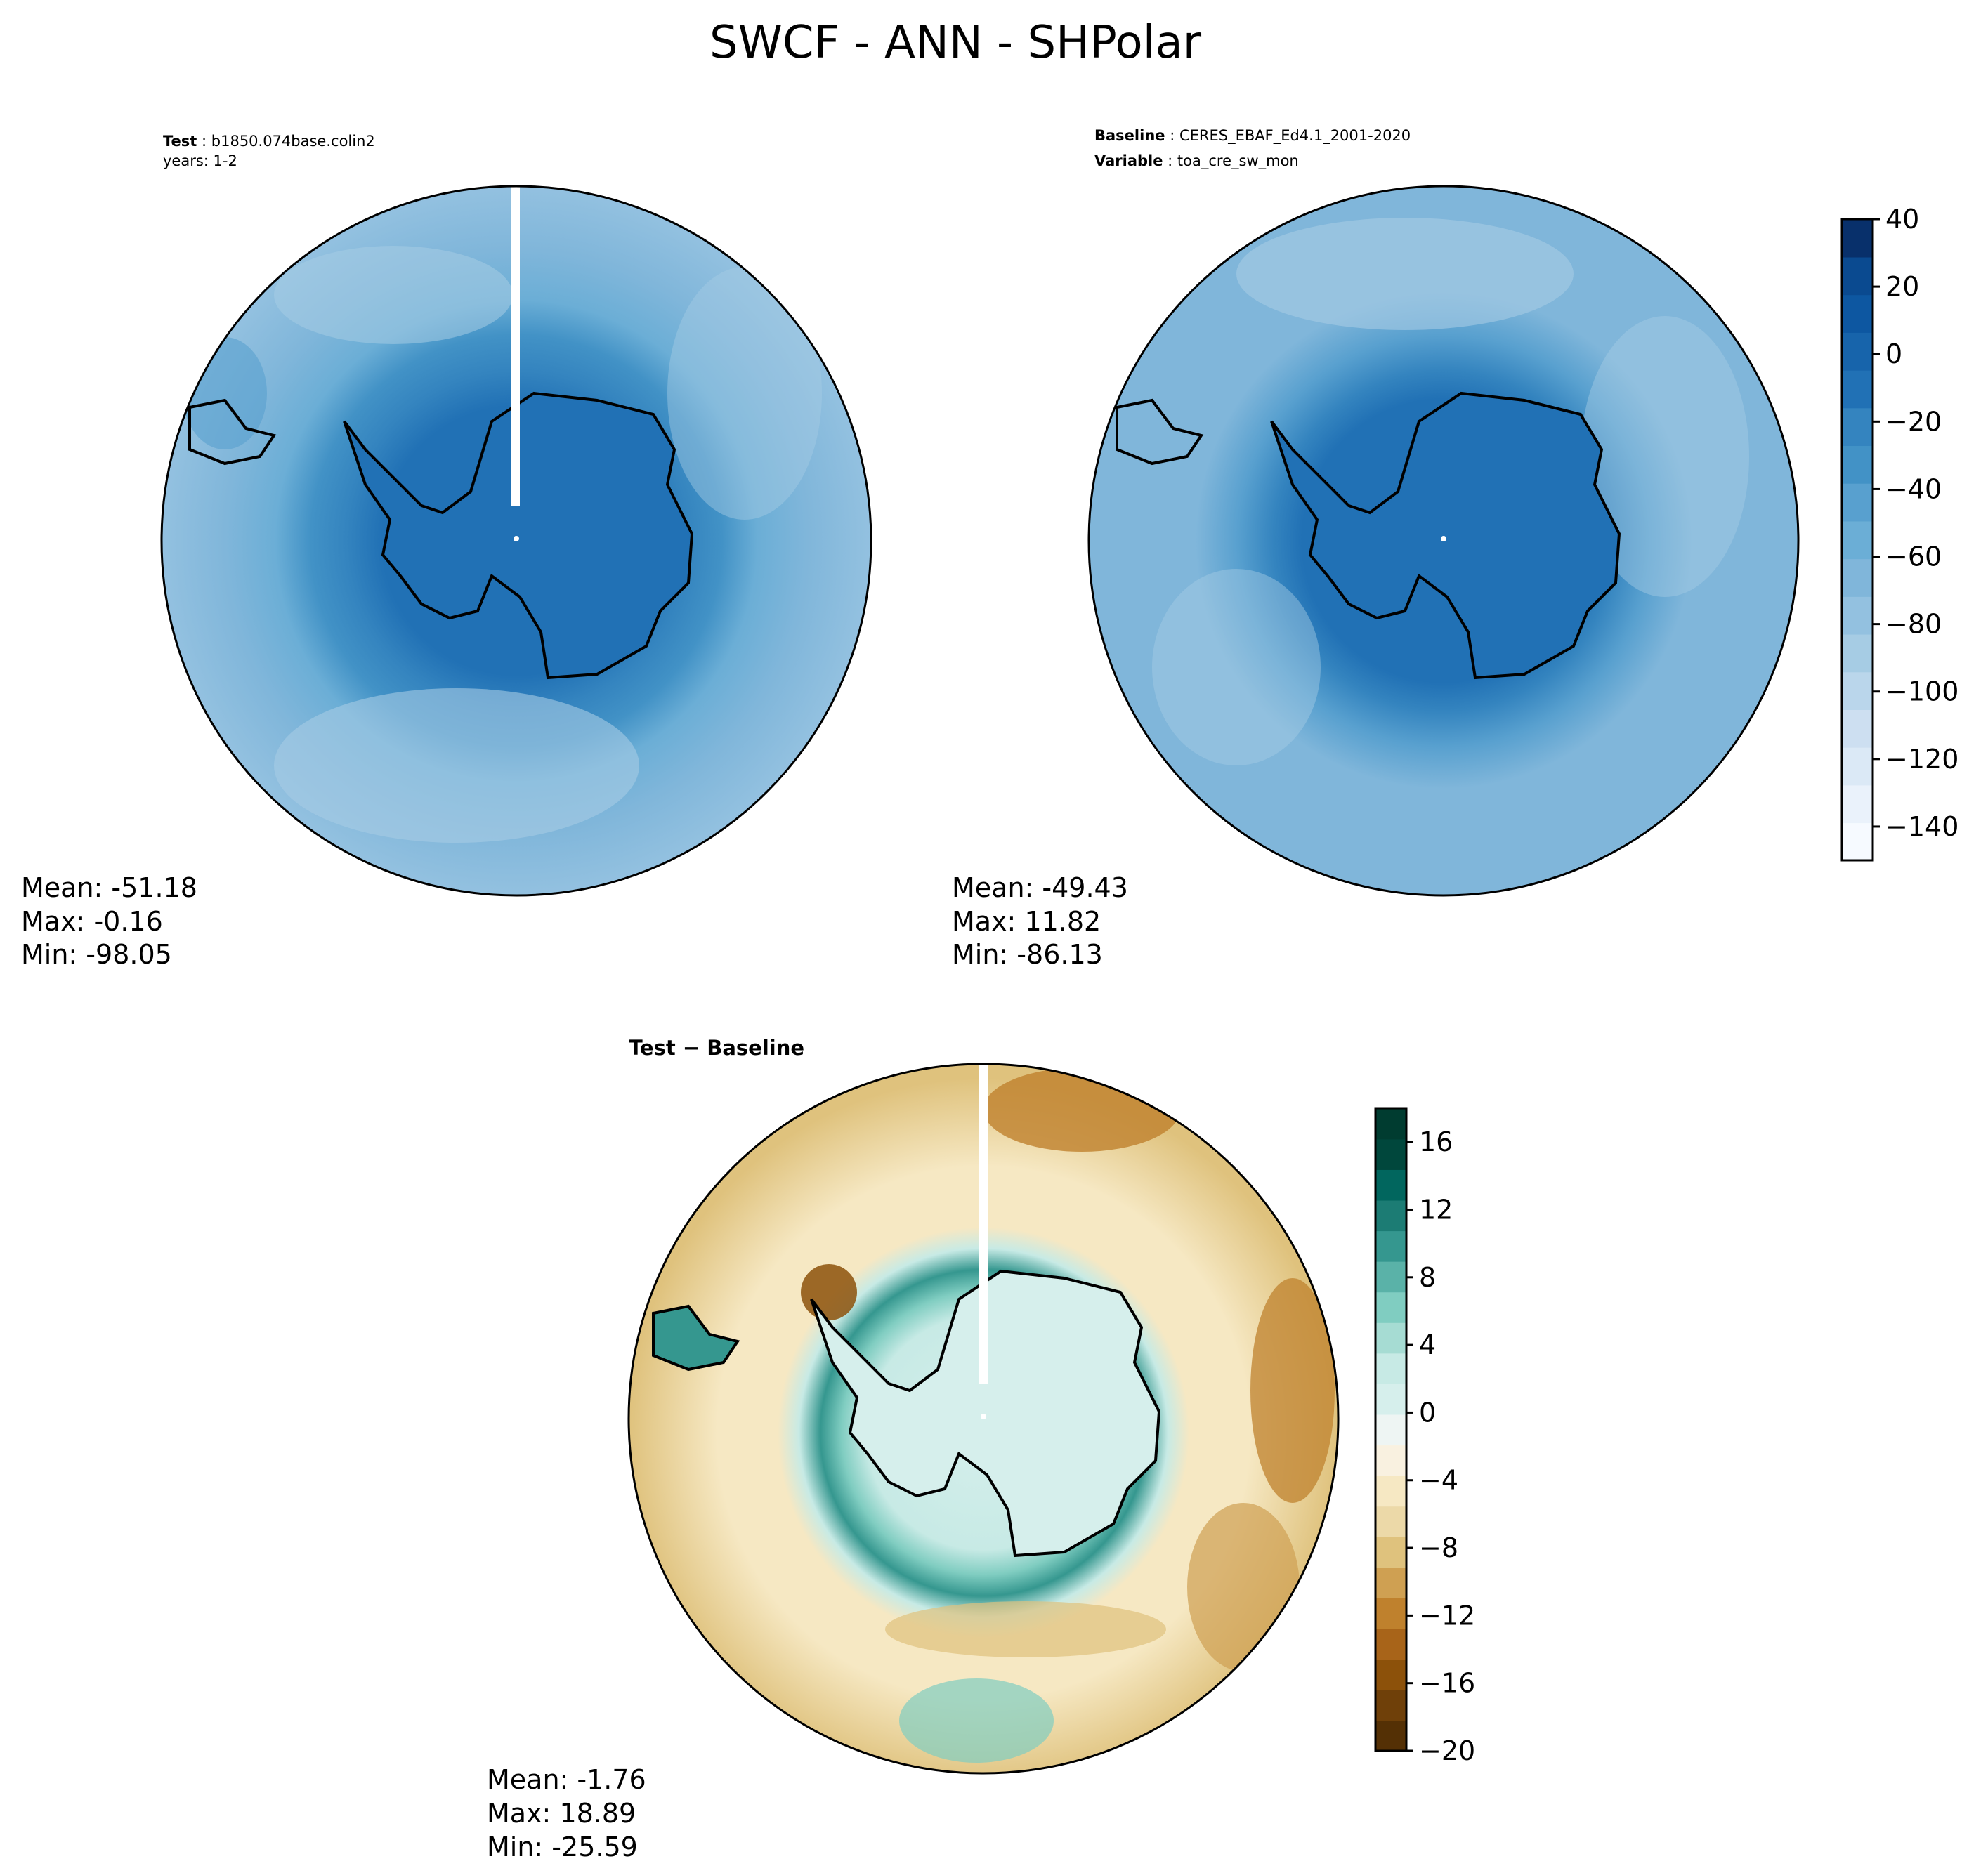 The width and height of the screenshot is (1988, 1873). I want to click on colorbar-tick-label: 40, so click(1902, 219).